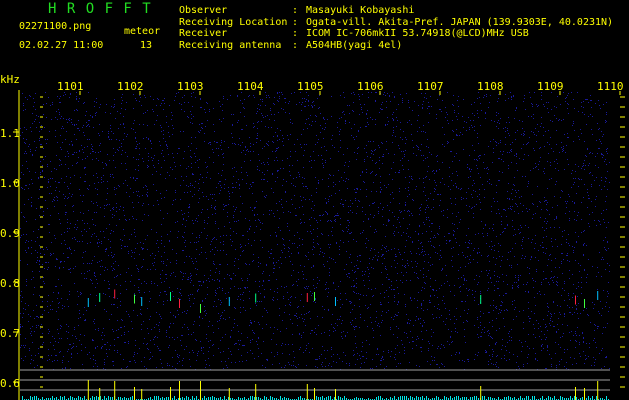 The image size is (629, 400). I want to click on info-label: Receiving antenna, so click(230, 45).